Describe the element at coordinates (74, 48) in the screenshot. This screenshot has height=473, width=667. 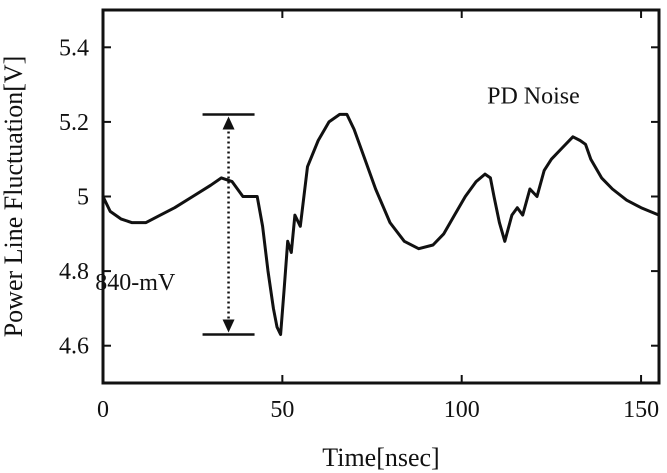
I see `y-tick-label: 5.4` at that location.